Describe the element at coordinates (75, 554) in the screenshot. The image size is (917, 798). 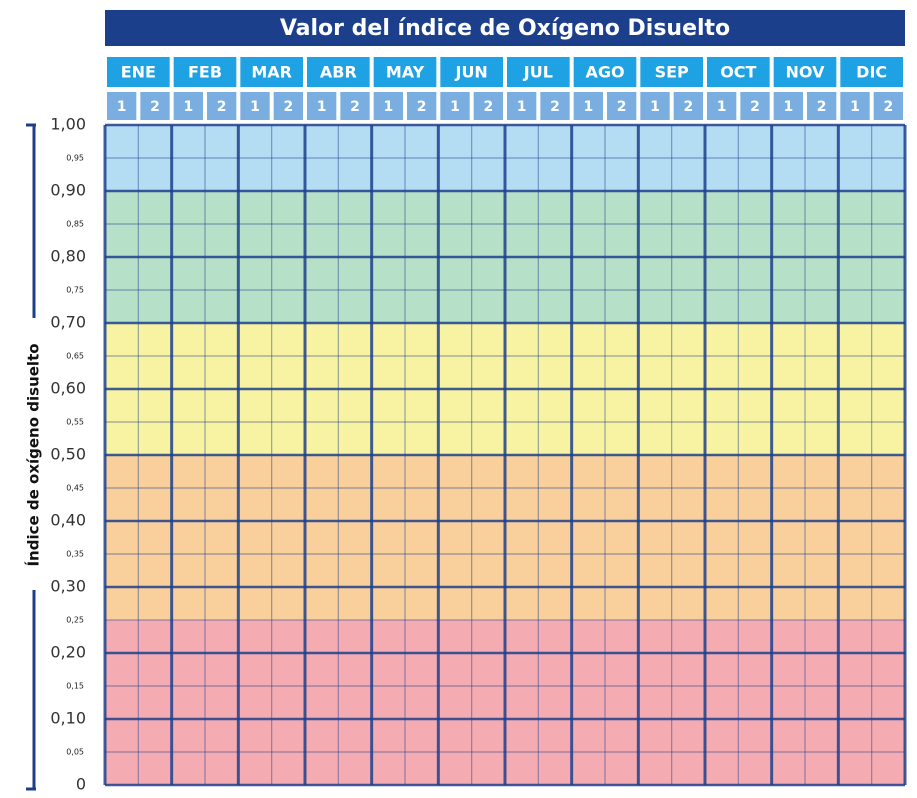
I see `y-tick-label: 0,35` at that location.